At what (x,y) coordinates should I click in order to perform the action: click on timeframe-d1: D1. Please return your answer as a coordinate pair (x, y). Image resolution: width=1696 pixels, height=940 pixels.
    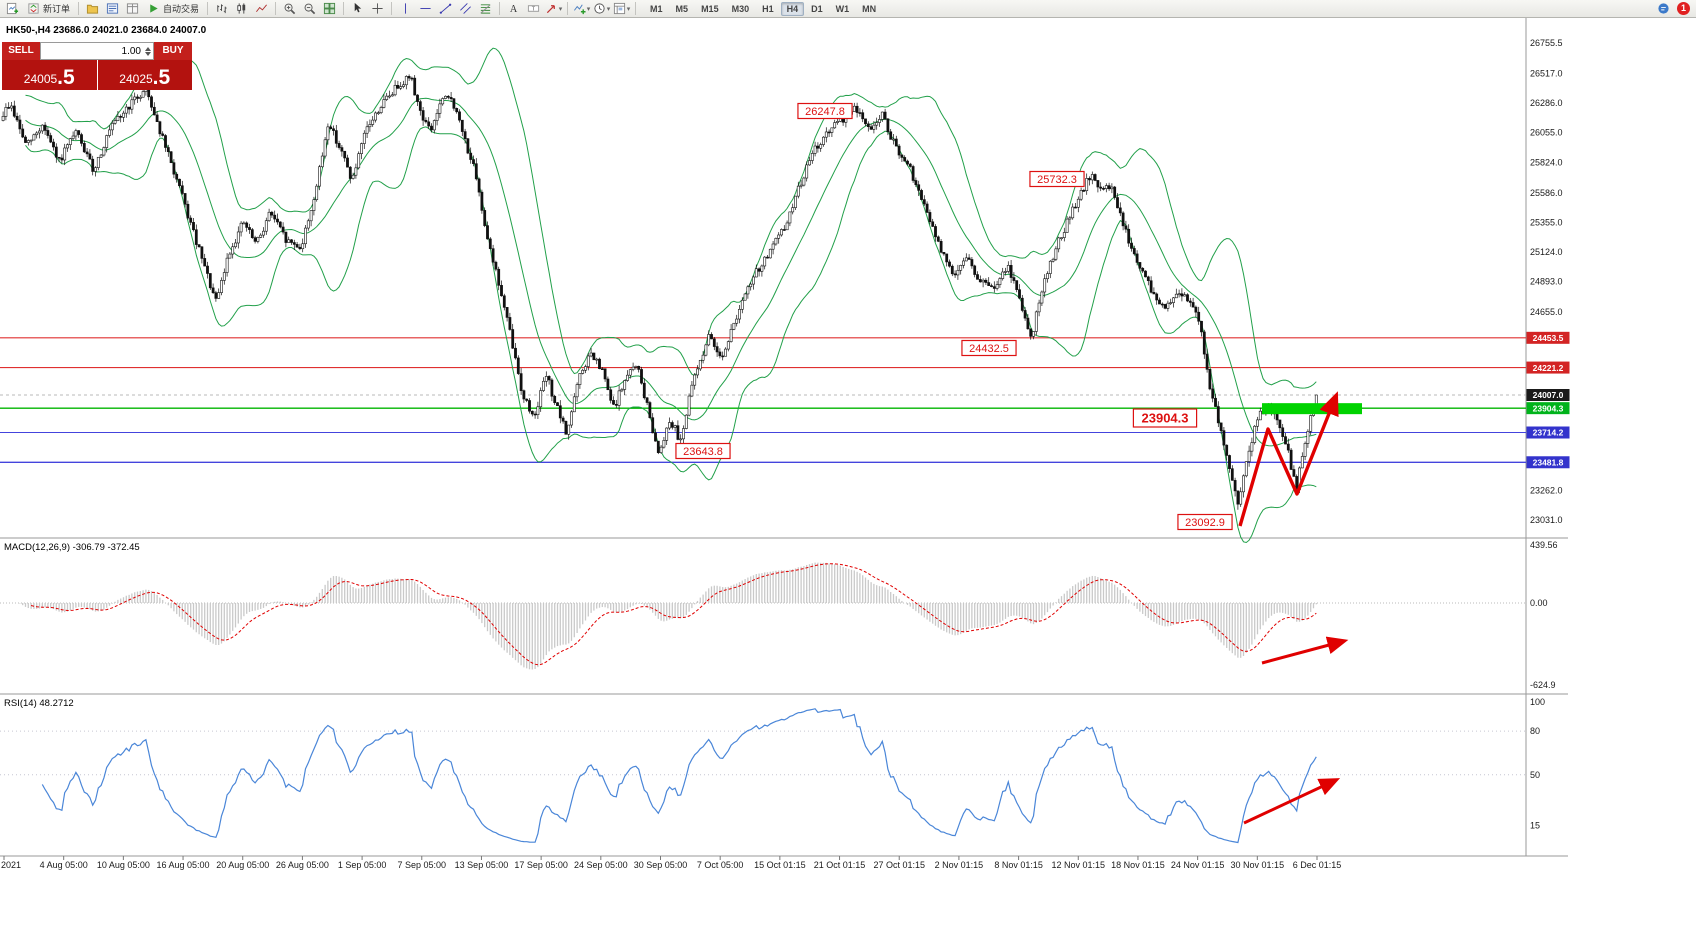
    Looking at the image, I should click on (817, 8).